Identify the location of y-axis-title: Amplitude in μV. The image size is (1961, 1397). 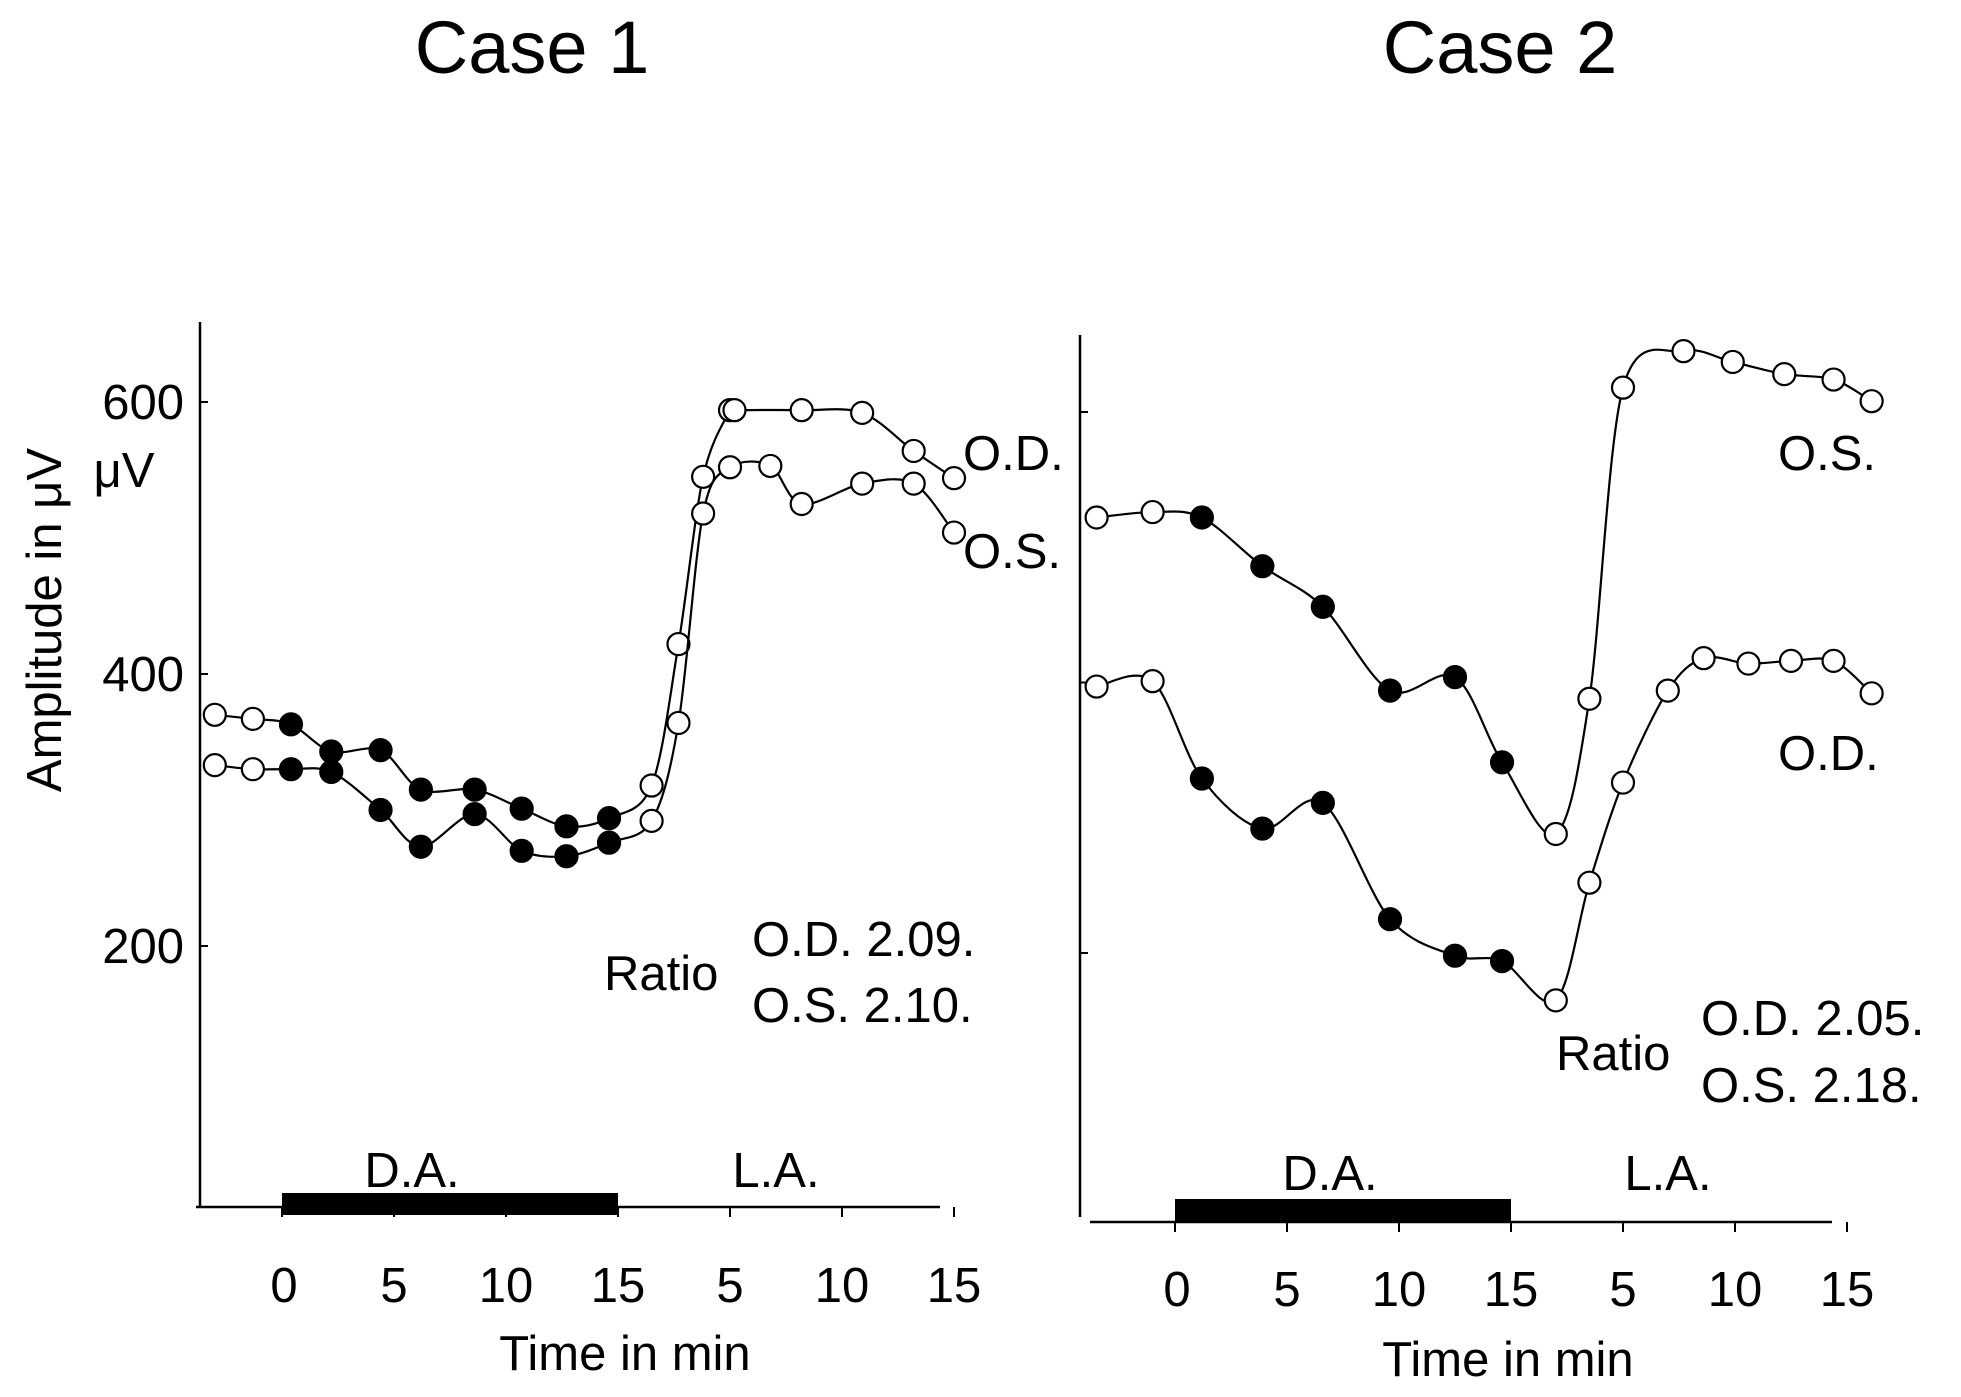
(45, 620).